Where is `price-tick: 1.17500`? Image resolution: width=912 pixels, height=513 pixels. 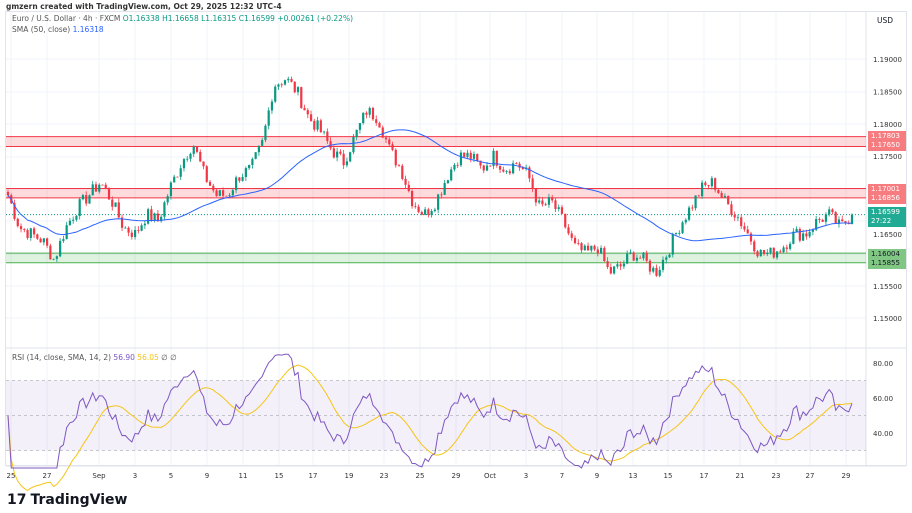
price-tick: 1.17500 is located at coordinates (887, 157).